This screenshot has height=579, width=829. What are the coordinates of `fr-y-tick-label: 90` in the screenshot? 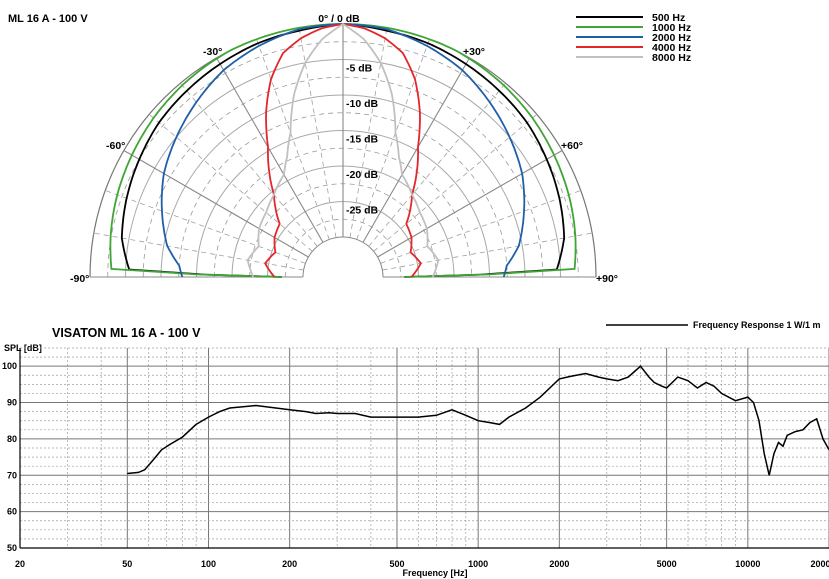 It's located at (12, 403).